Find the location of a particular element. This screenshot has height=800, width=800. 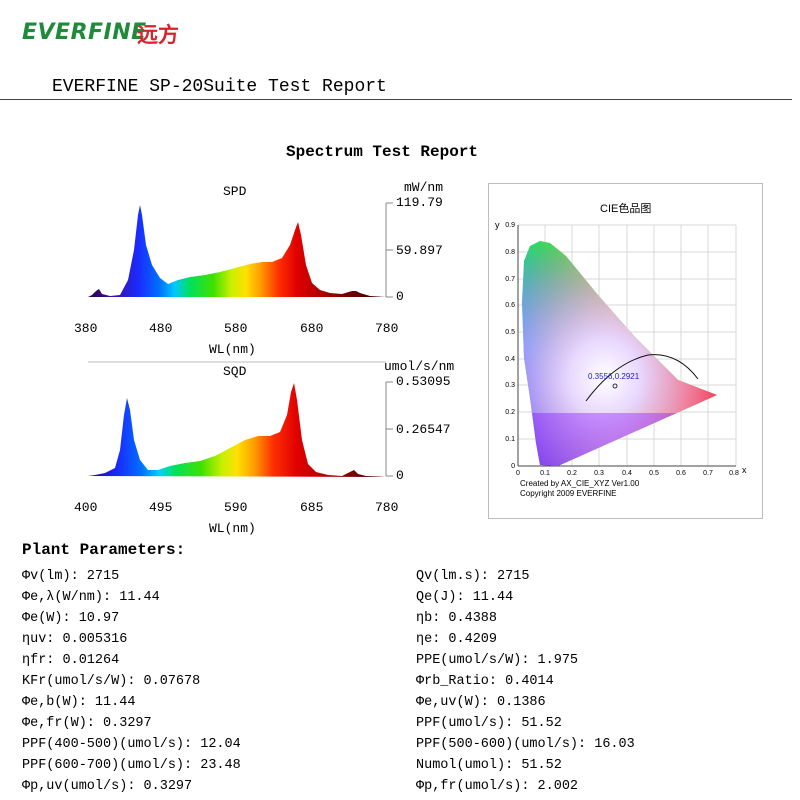

sqd-x-tick: 780 is located at coordinates (387, 507).